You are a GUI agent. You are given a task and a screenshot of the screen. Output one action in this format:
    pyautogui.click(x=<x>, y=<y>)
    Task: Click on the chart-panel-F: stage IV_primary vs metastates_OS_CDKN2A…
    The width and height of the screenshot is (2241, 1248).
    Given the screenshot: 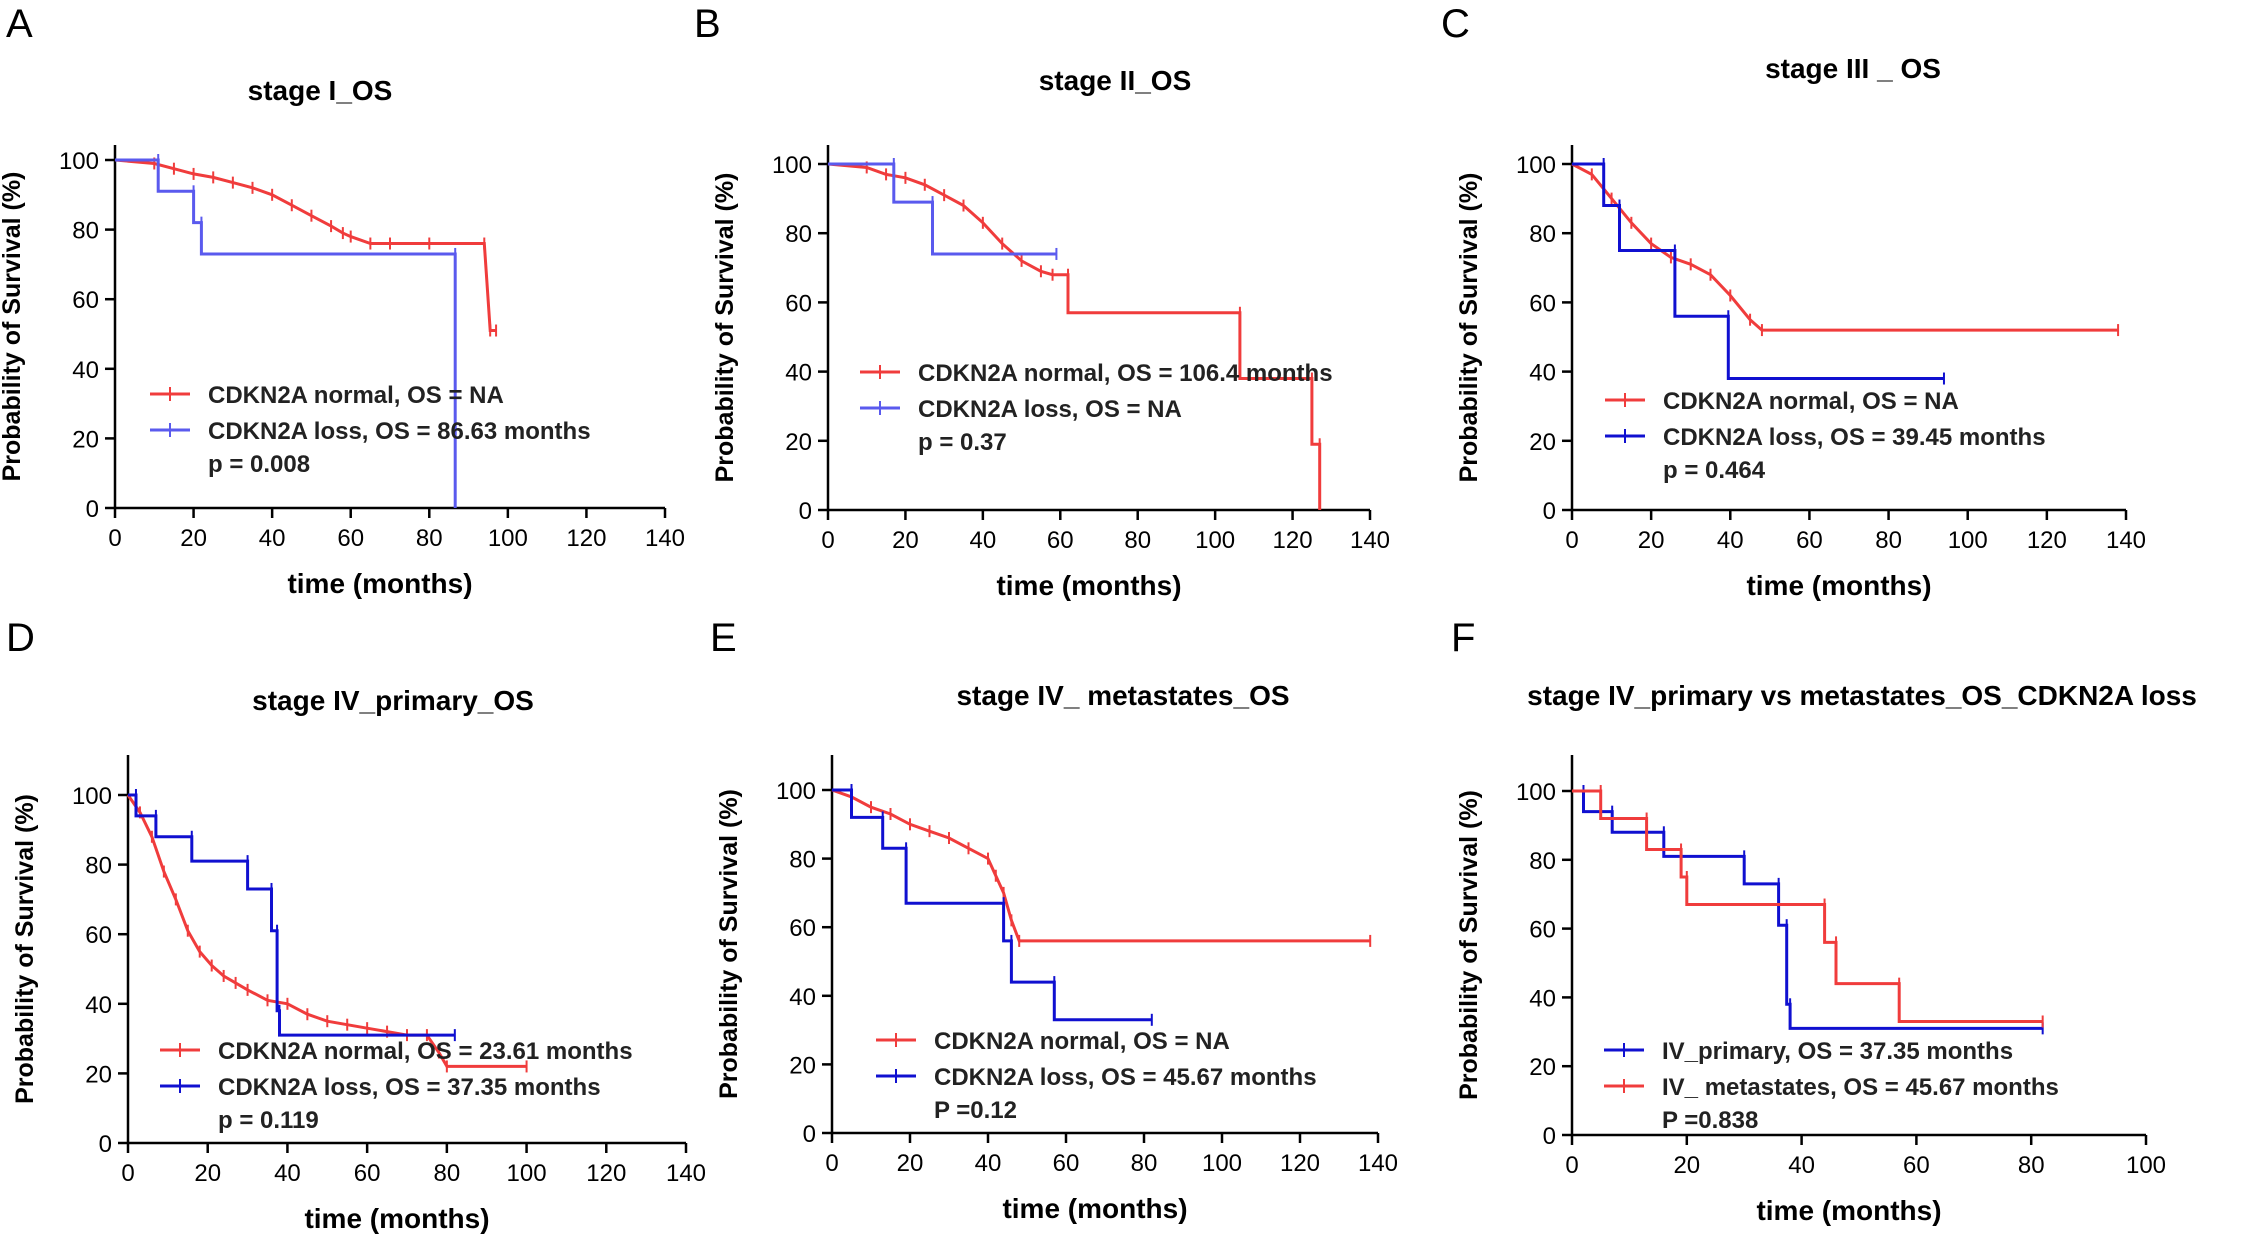 What is the action you would take?
    pyautogui.click(x=1826, y=953)
    